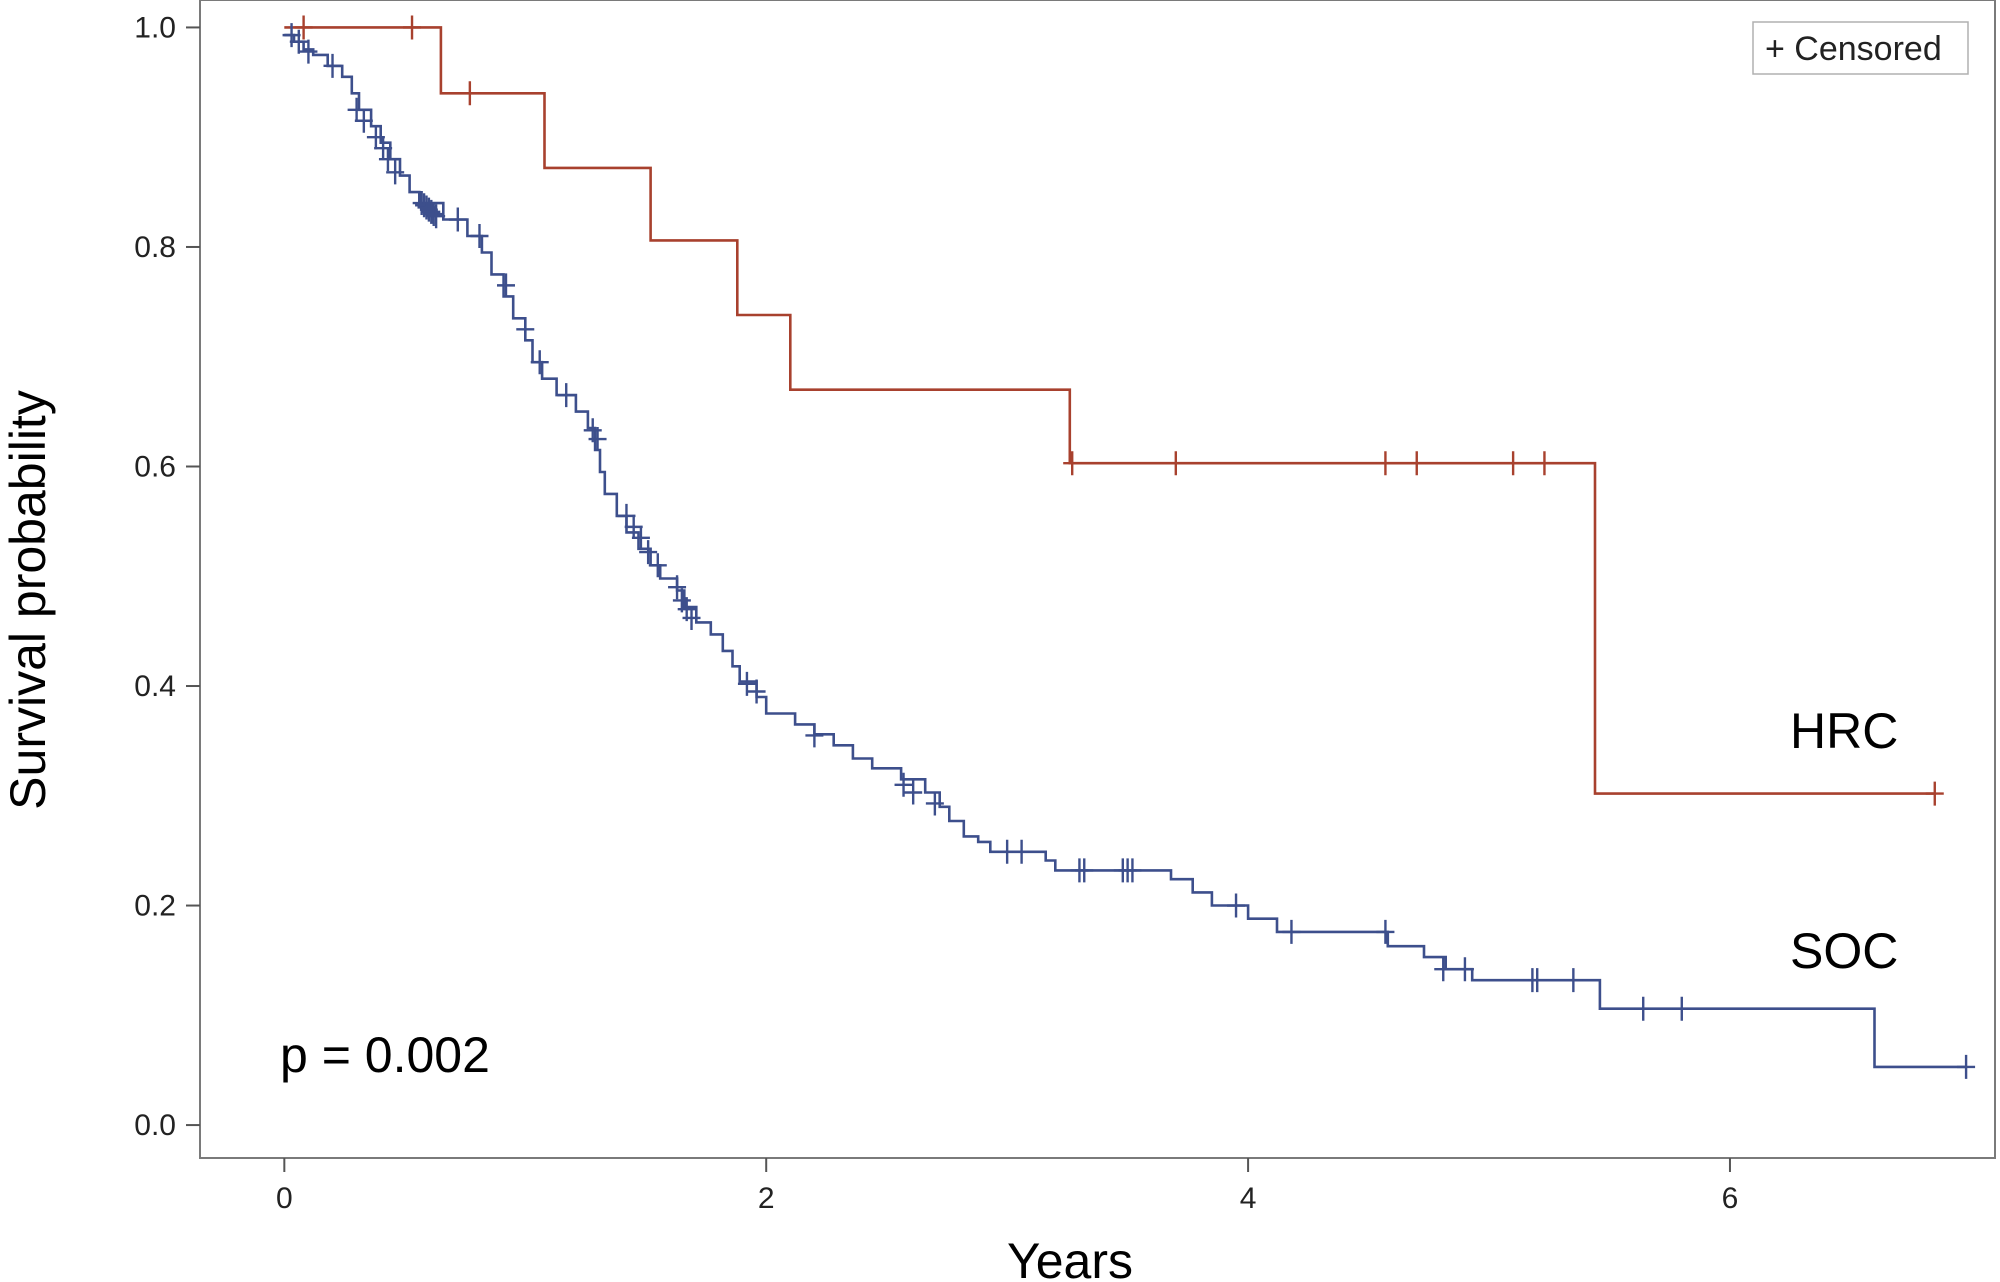 The height and width of the screenshot is (1282, 2000). I want to click on soc-series-label: SOC, so click(1844, 951).